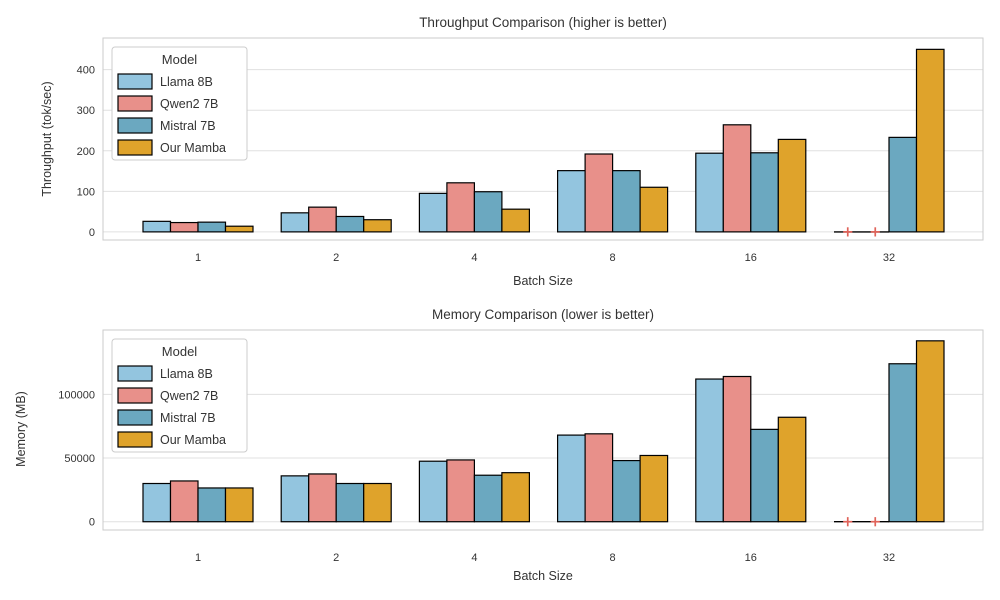 This screenshot has height=600, width=1000. What do you see at coordinates (76, 395) in the screenshot?
I see `y-tick-label-100000: 100000` at bounding box center [76, 395].